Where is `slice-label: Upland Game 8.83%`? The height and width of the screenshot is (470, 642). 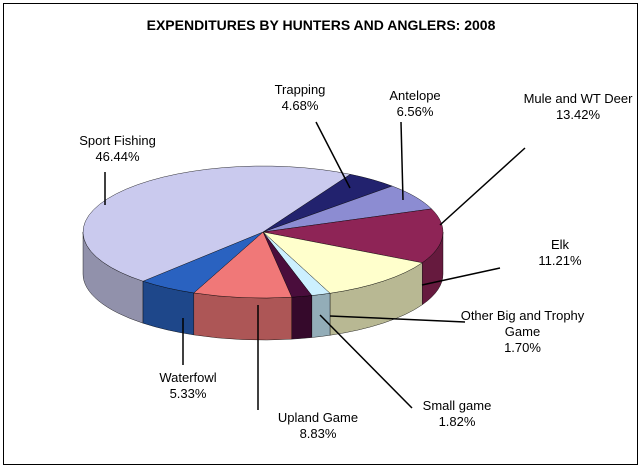 slice-label: Upland Game 8.83% is located at coordinates (318, 426).